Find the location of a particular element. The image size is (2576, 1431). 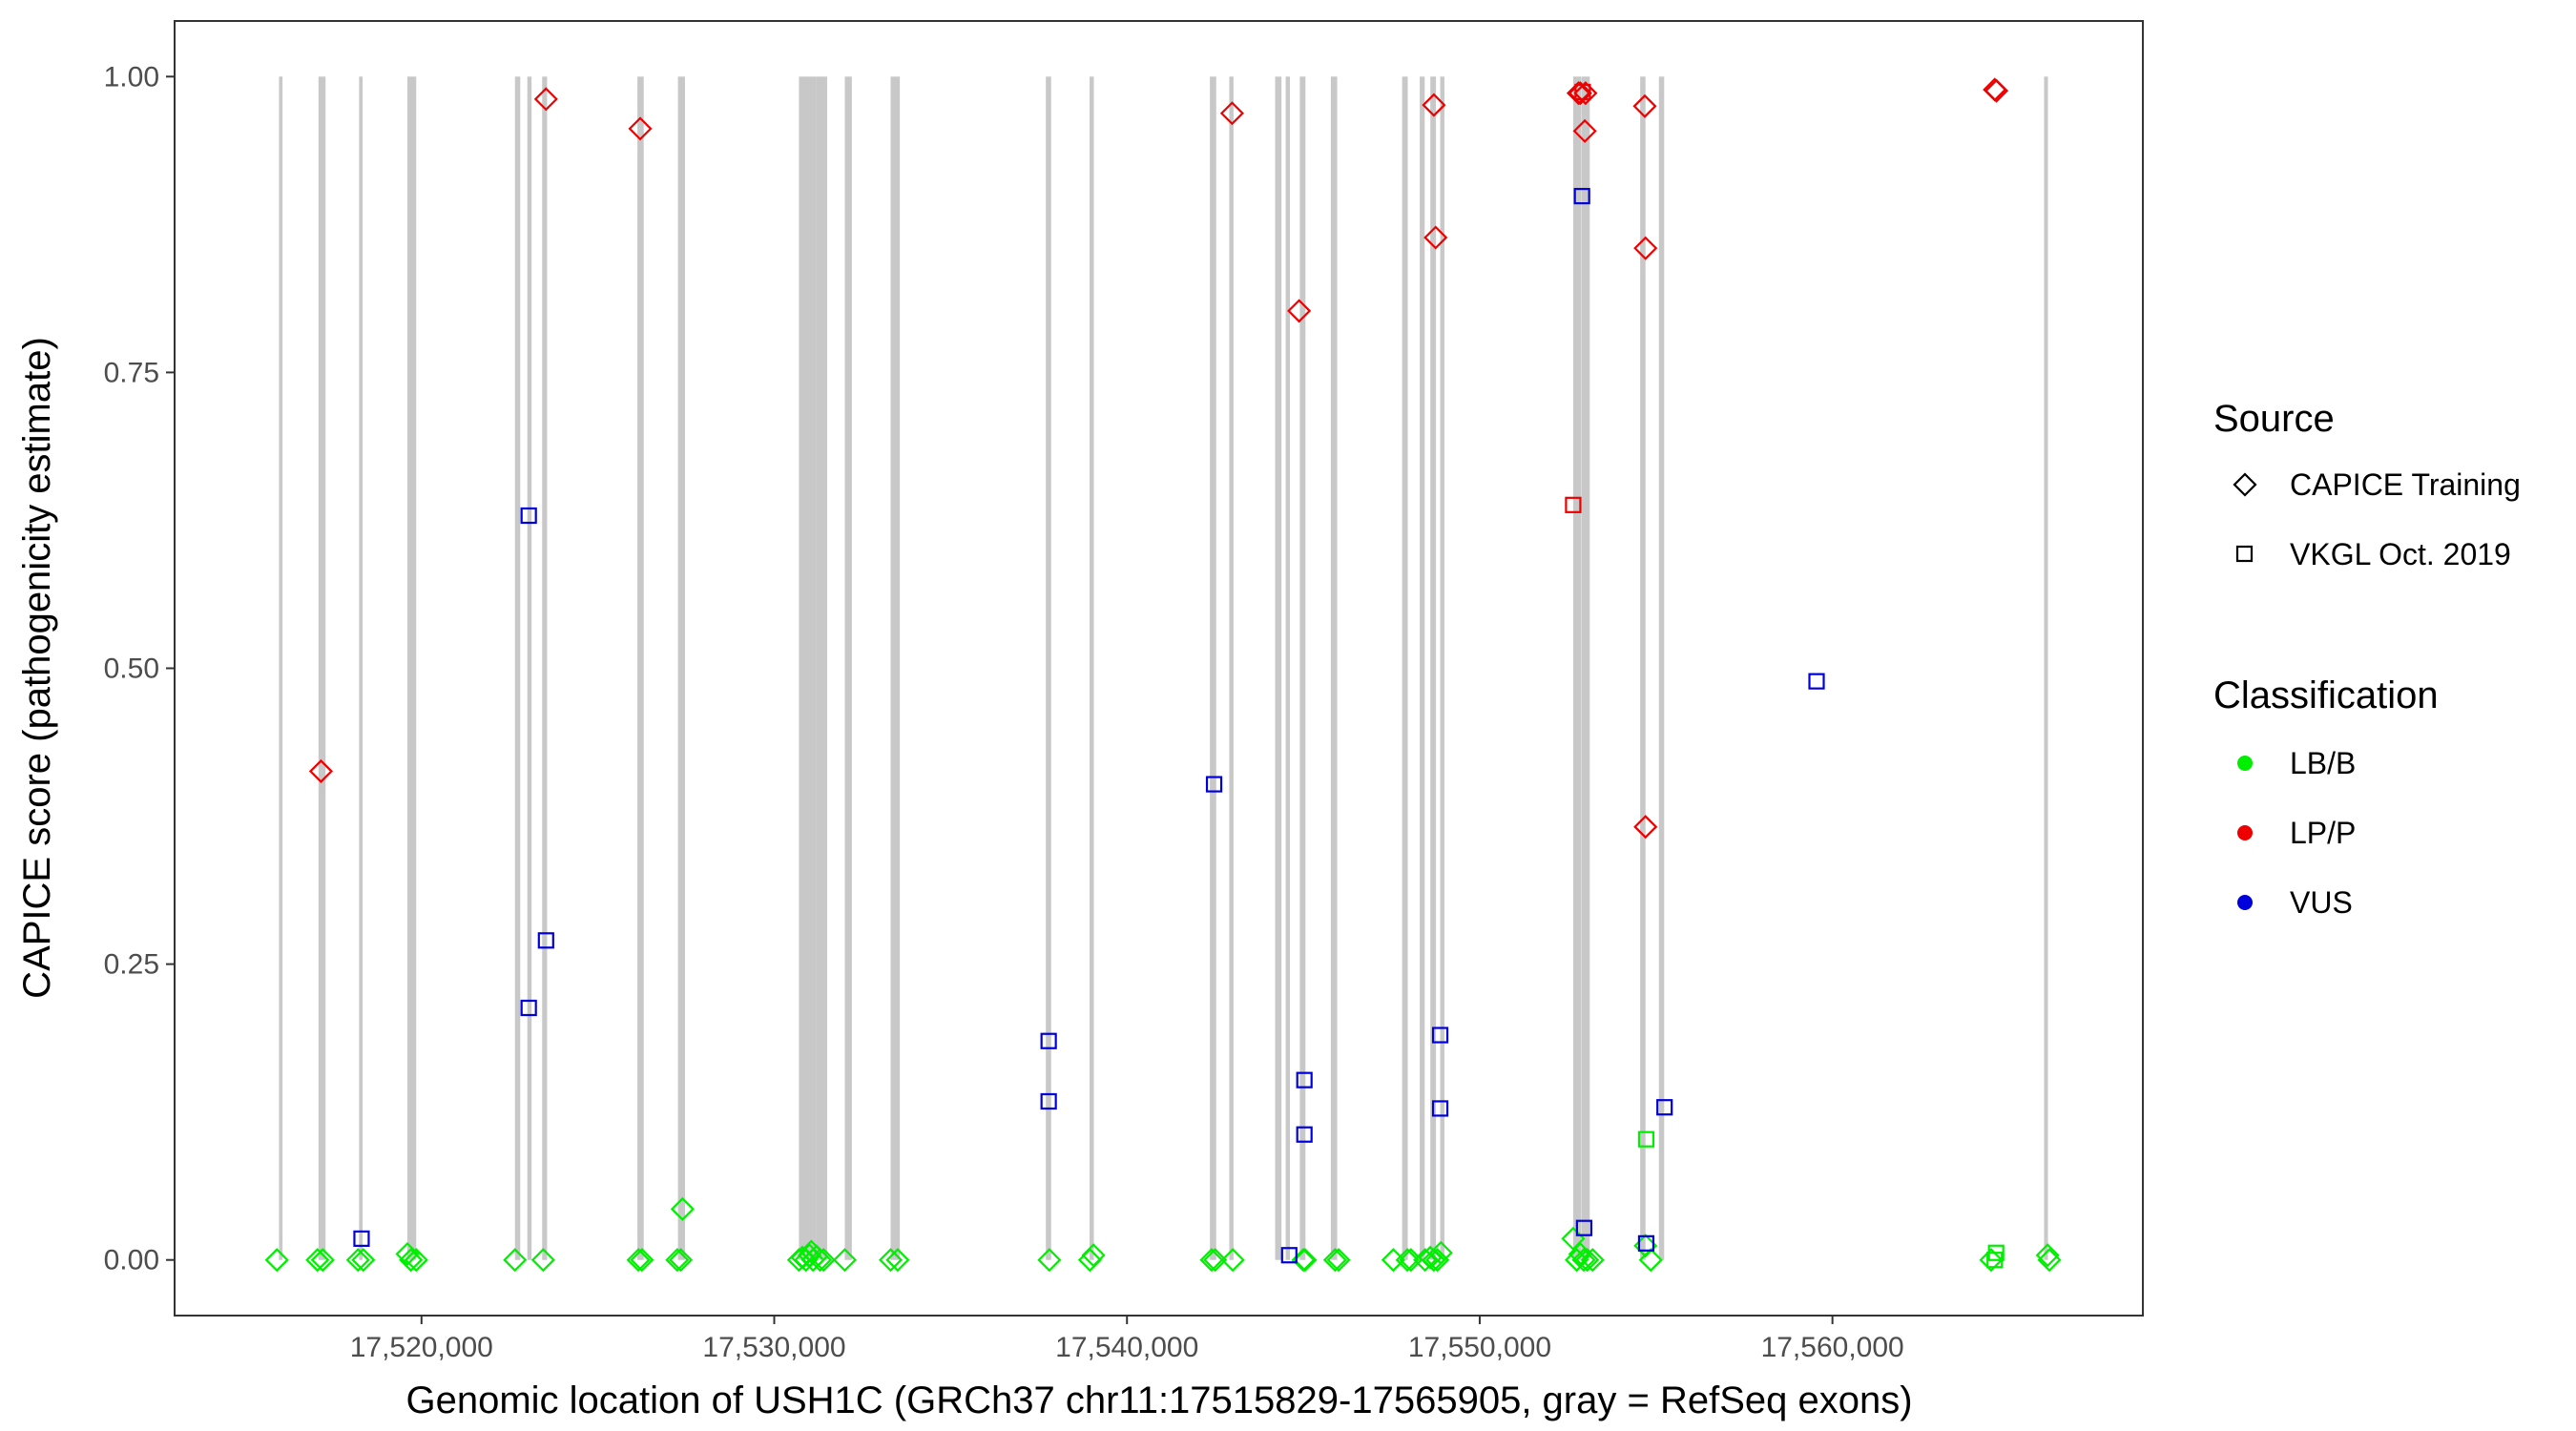

legend-vus-dot is located at coordinates (2245, 902).